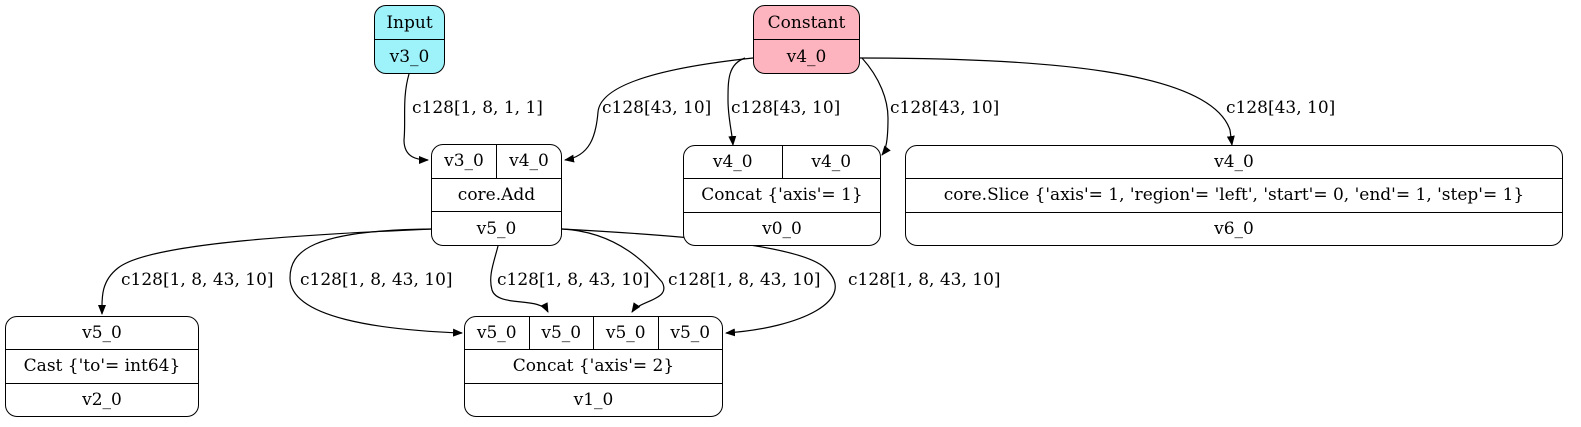  I want to click on edge-label-add-to-concat2-c: c128[1, 8, 43, 10], so click(744, 280).